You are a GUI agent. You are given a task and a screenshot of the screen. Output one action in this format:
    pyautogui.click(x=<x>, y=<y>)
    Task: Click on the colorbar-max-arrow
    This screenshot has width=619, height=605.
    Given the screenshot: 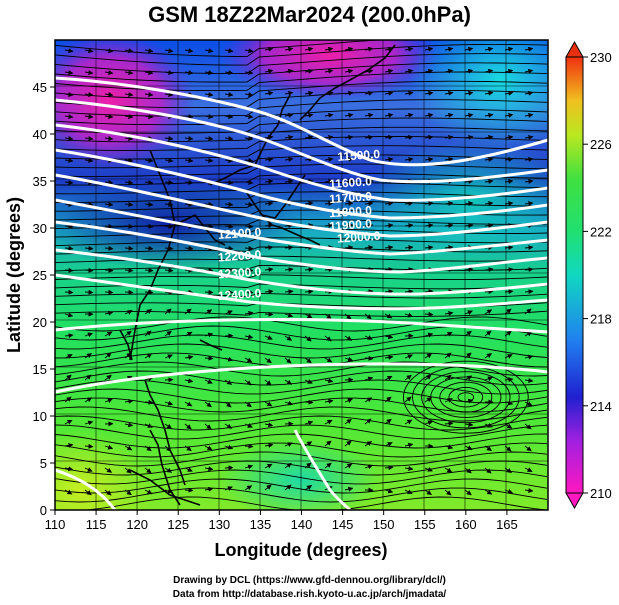 What is the action you would take?
    pyautogui.click(x=574, y=49)
    